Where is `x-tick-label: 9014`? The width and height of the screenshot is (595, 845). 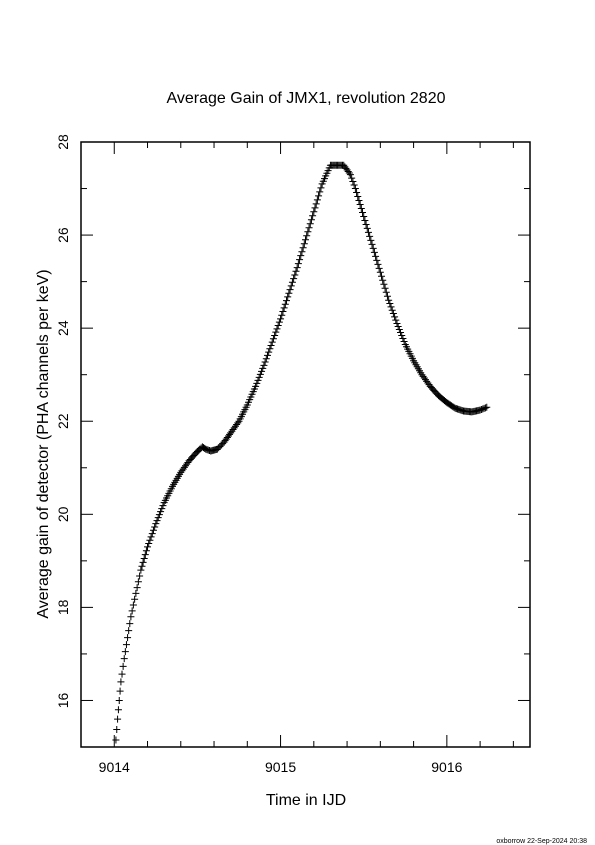 x-tick-label: 9014 is located at coordinates (114, 767).